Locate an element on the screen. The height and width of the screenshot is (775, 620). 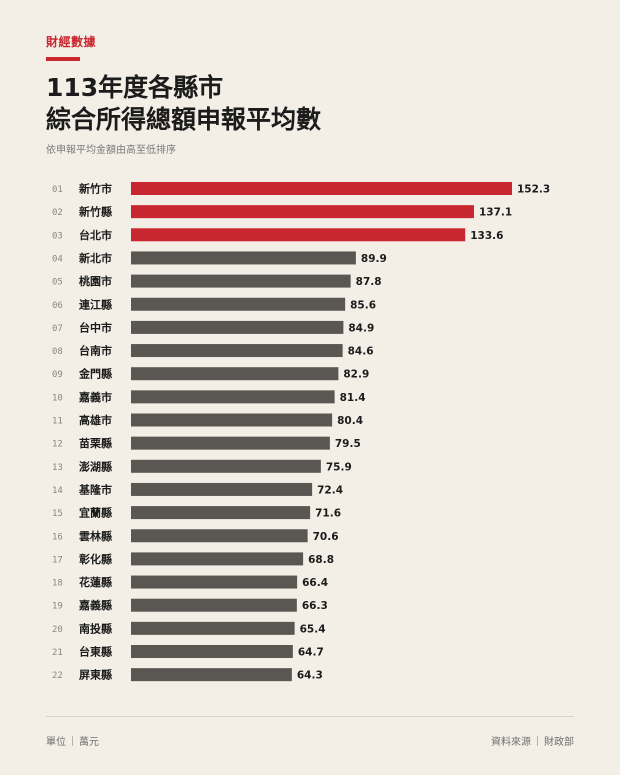
category-label: 彰化縣 is located at coordinates (95, 559).